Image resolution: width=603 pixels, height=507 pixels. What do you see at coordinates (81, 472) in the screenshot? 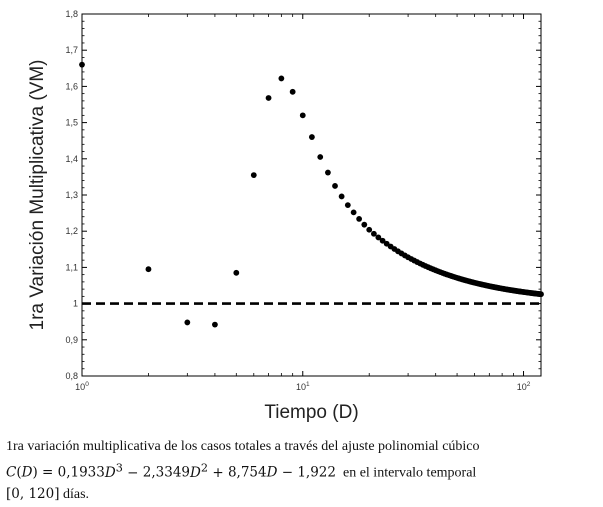
I see `coef-cubic: 0,1933` at bounding box center [81, 472].